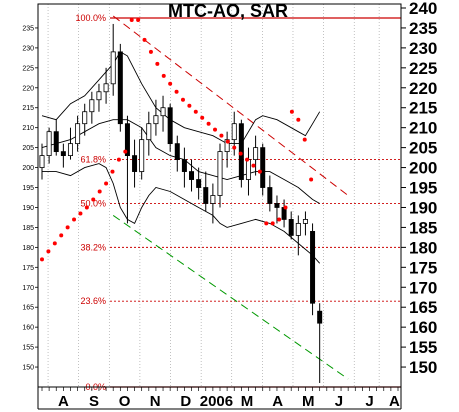 The width and height of the screenshot is (459, 412). Describe the element at coordinates (28, 348) in the screenshot. I see `left-tick-label: 155` at that location.